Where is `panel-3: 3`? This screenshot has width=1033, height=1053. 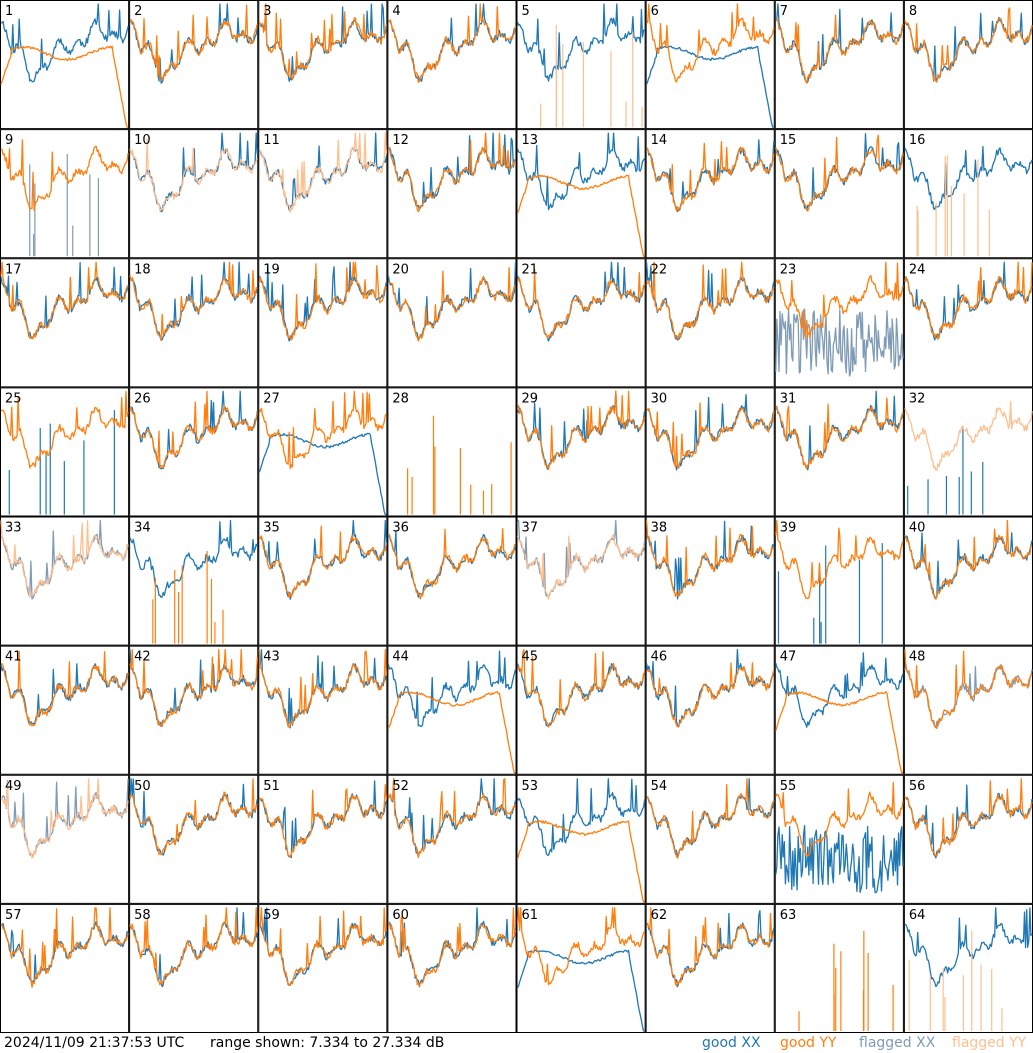
panel-3: 3 is located at coordinates (323, 65).